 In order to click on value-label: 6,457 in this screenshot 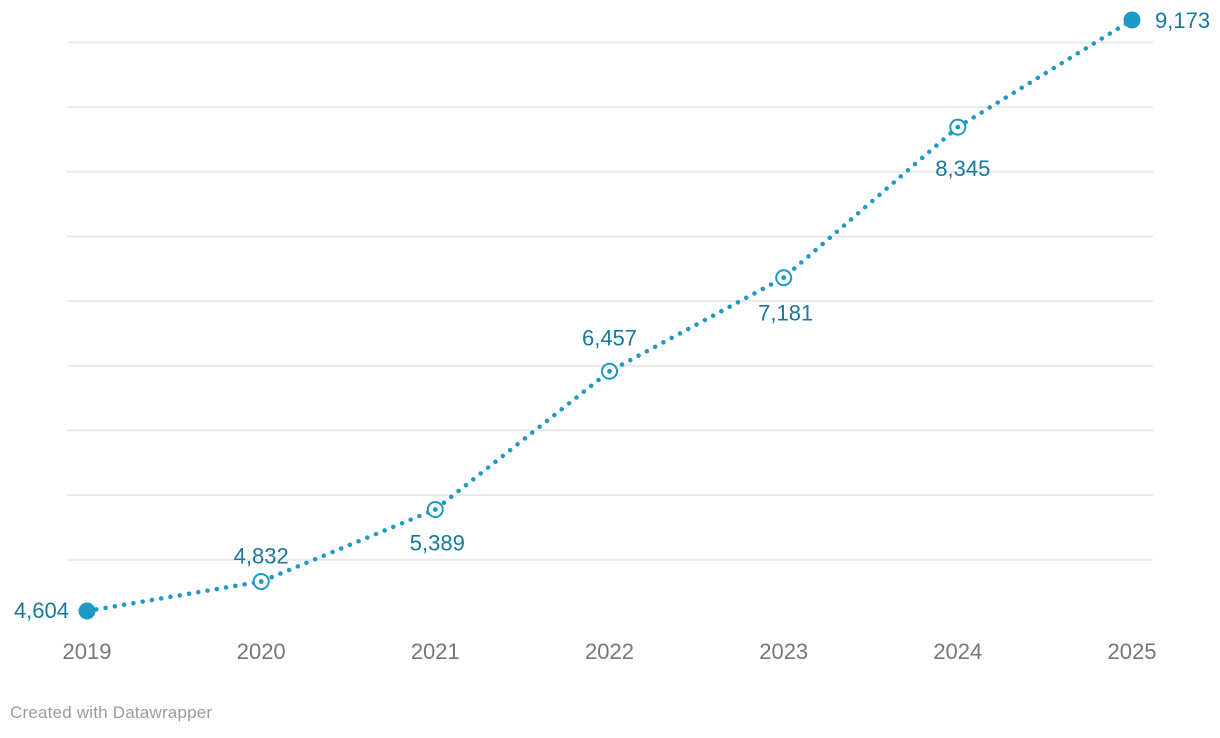, I will do `click(609, 337)`.